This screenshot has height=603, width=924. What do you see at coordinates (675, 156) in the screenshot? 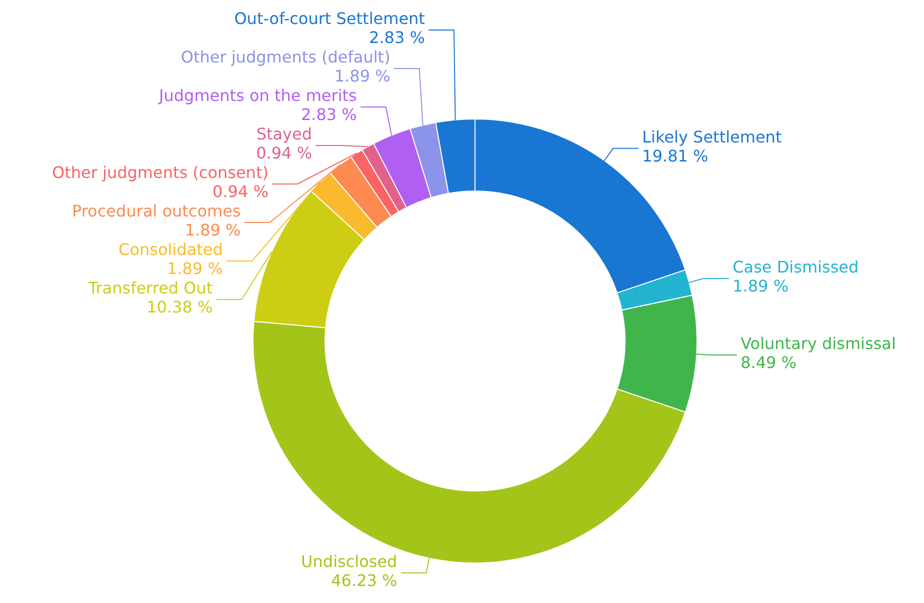
I see `data-label: 19.81 %` at bounding box center [675, 156].